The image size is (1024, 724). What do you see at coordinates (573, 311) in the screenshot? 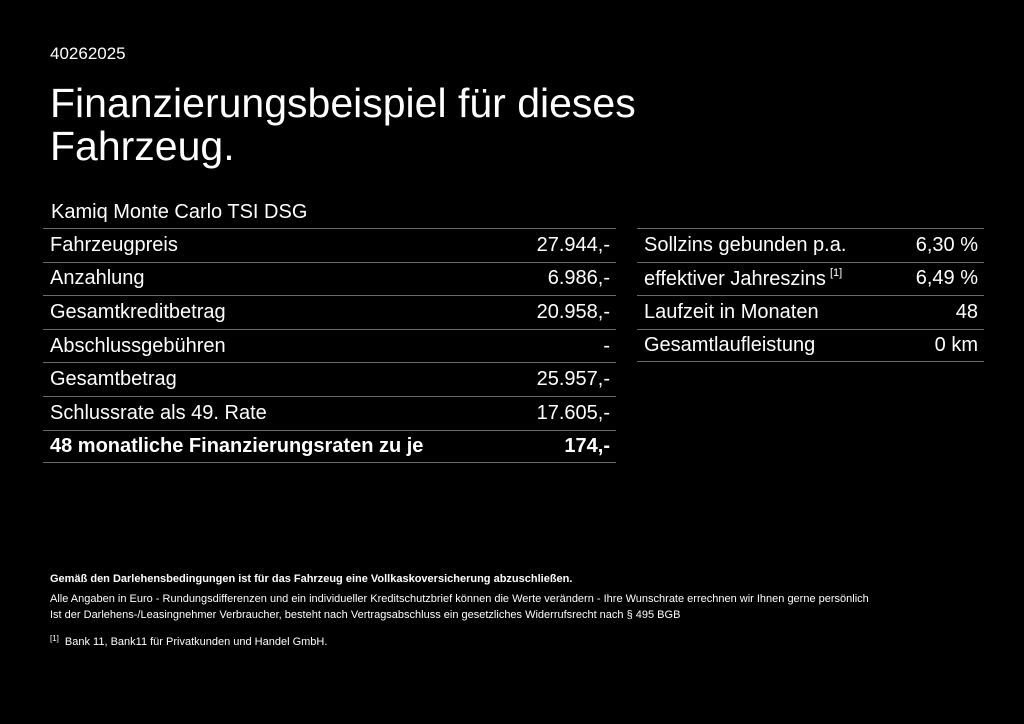
I see `row-value: 20.958,-` at bounding box center [573, 311].